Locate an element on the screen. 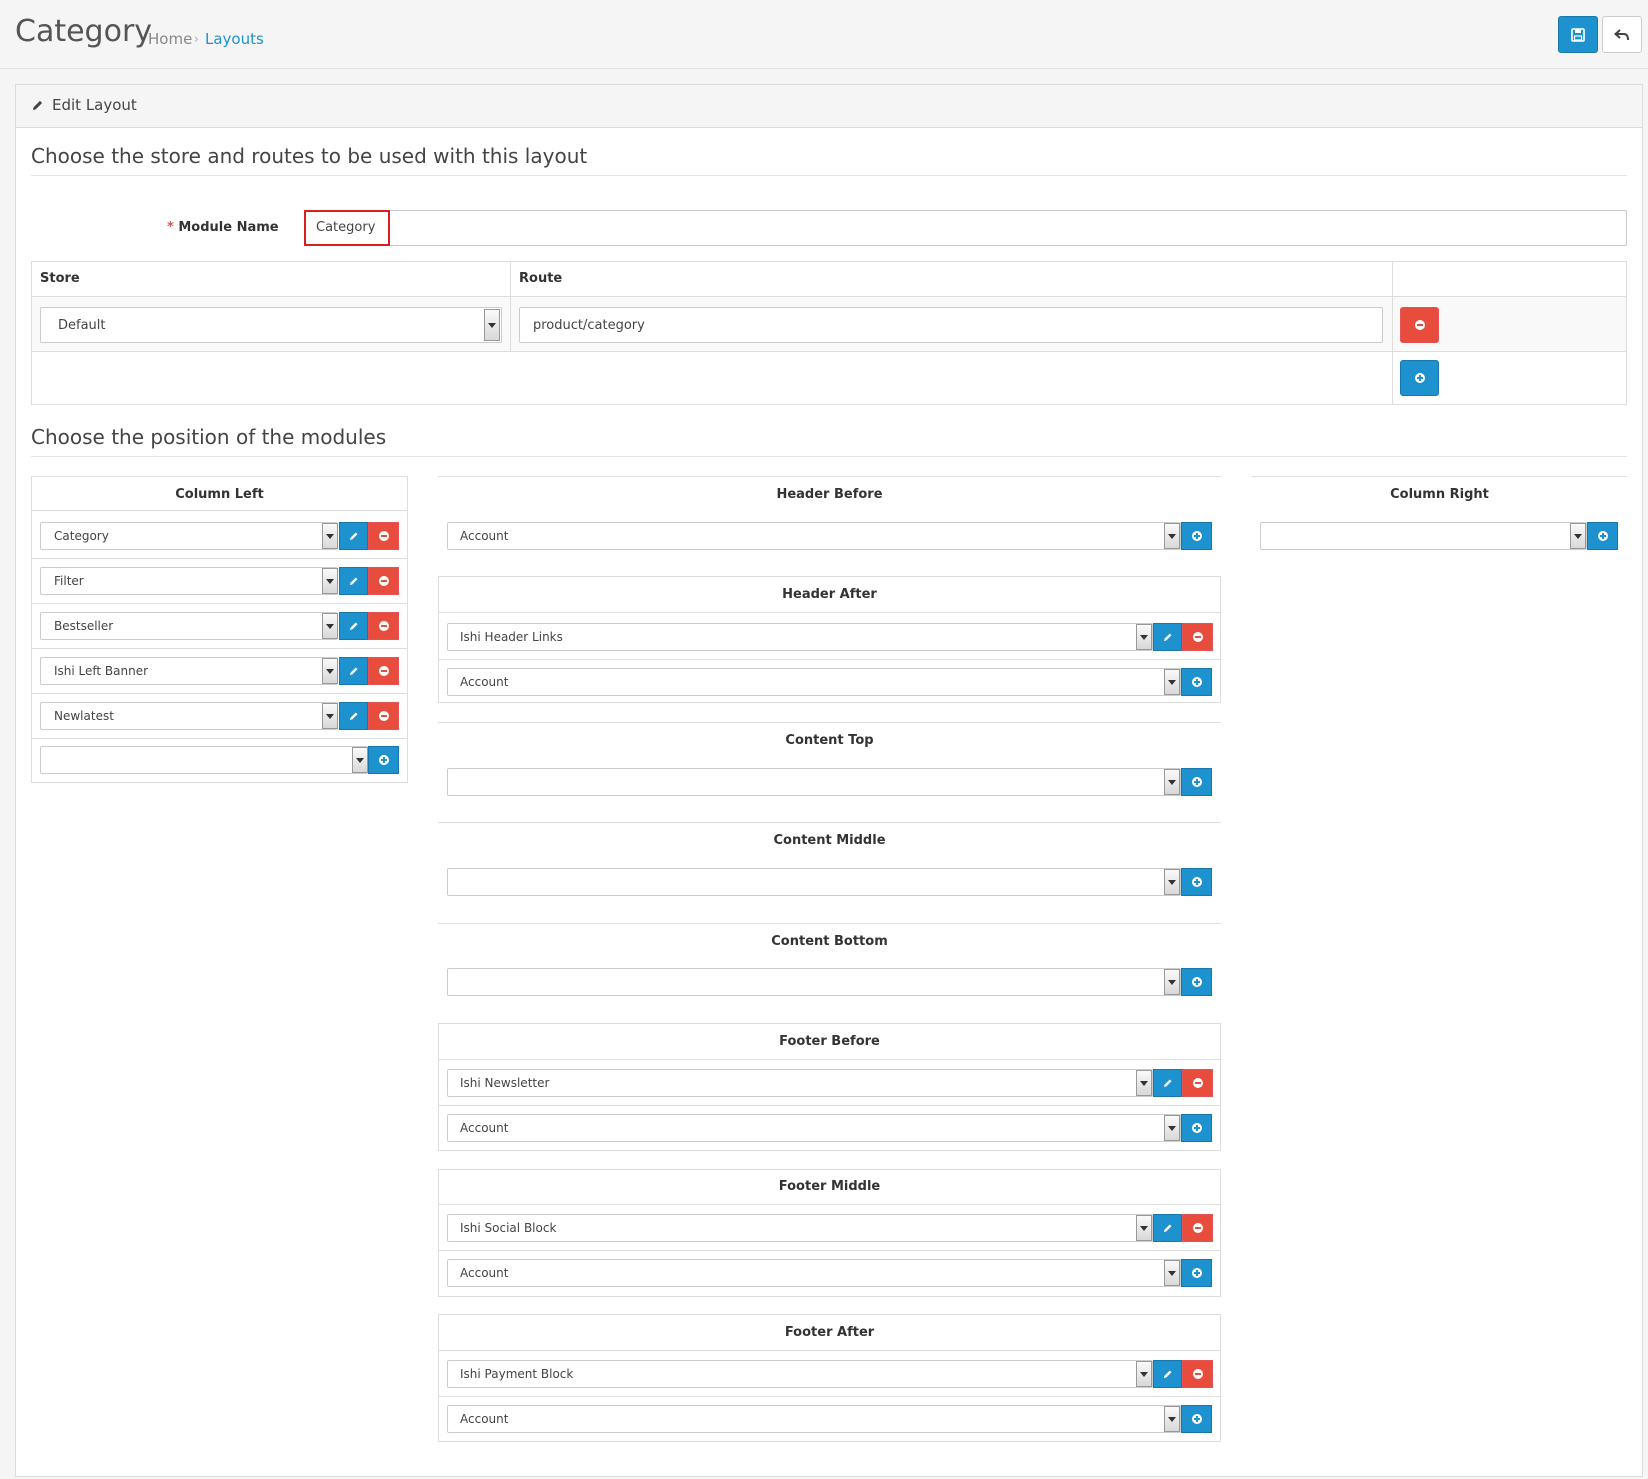 This screenshot has height=1479, width=1648. header-after-add-select is located at coordinates (814, 682).